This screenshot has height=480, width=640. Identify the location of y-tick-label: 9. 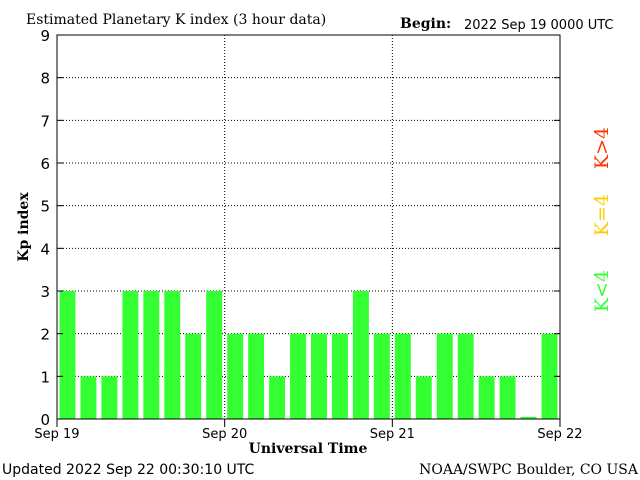
(45, 36).